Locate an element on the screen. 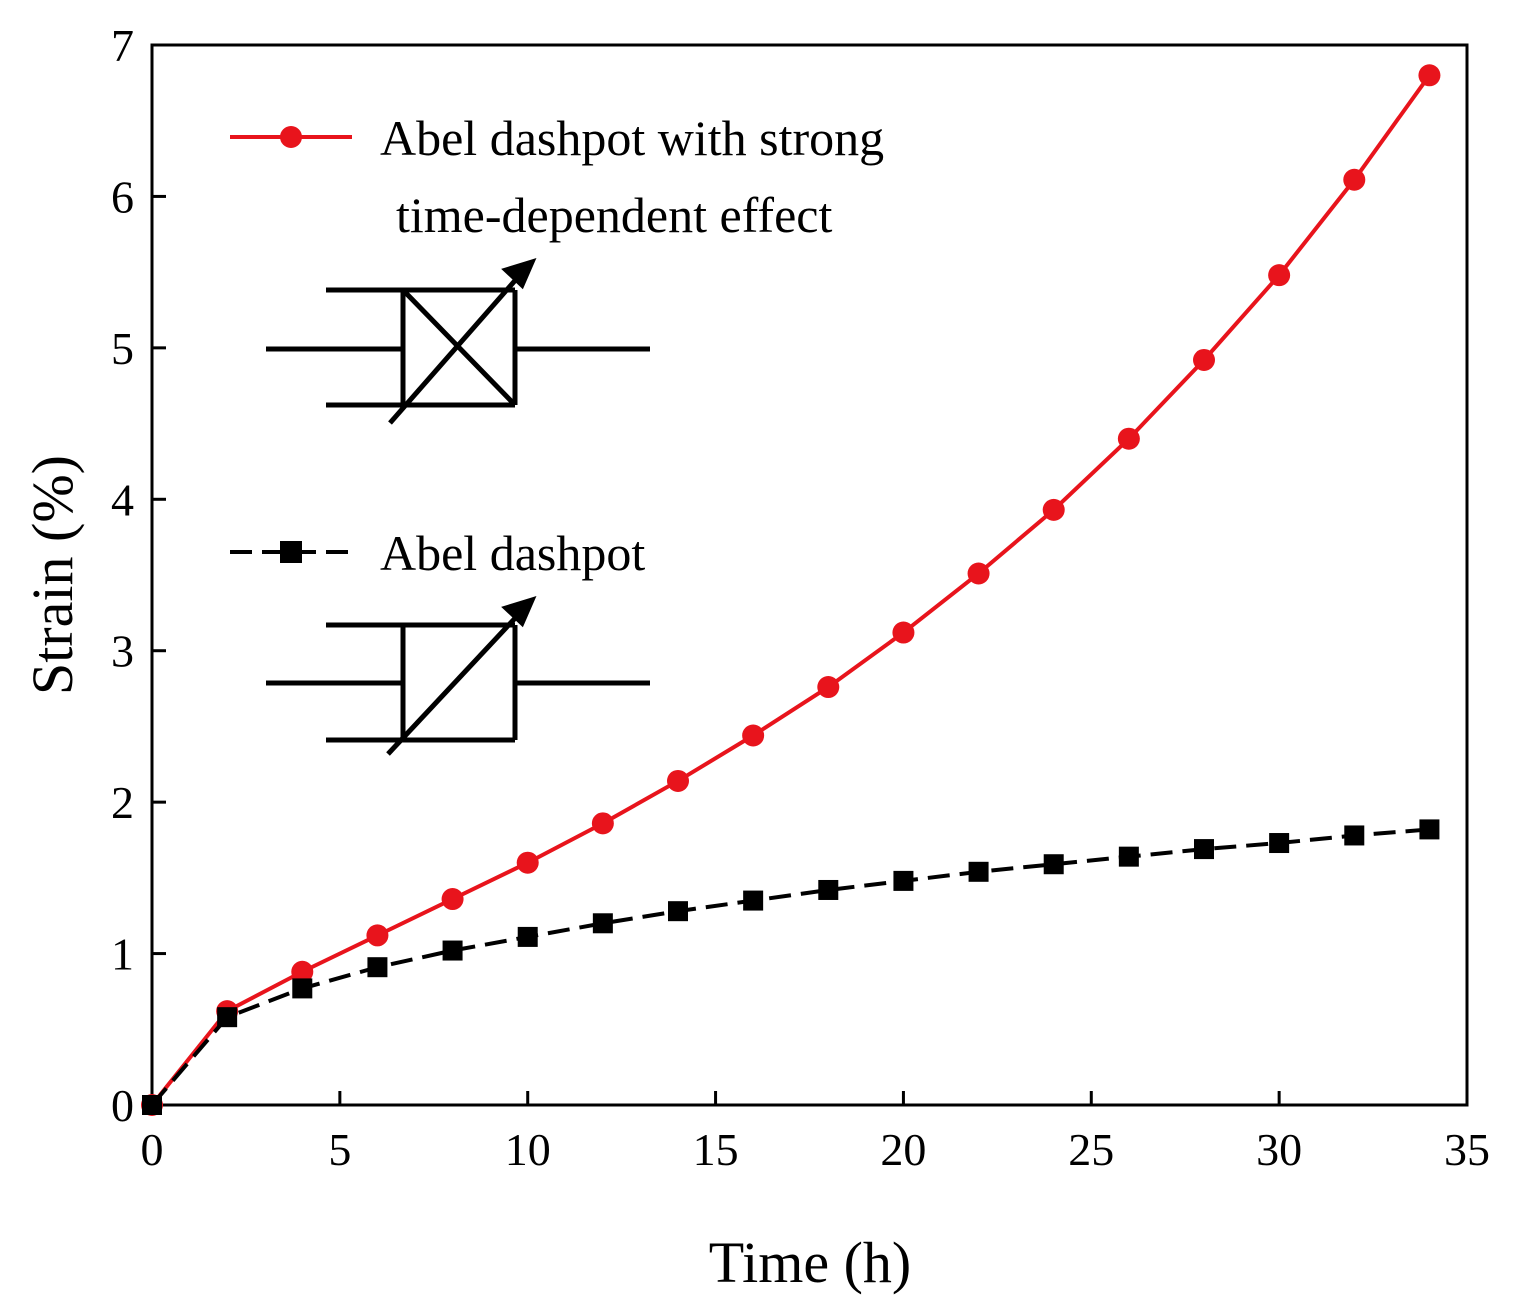 This screenshot has height=1308, width=1514. legend-label-abel: Abel dashpot is located at coordinates (512, 553).